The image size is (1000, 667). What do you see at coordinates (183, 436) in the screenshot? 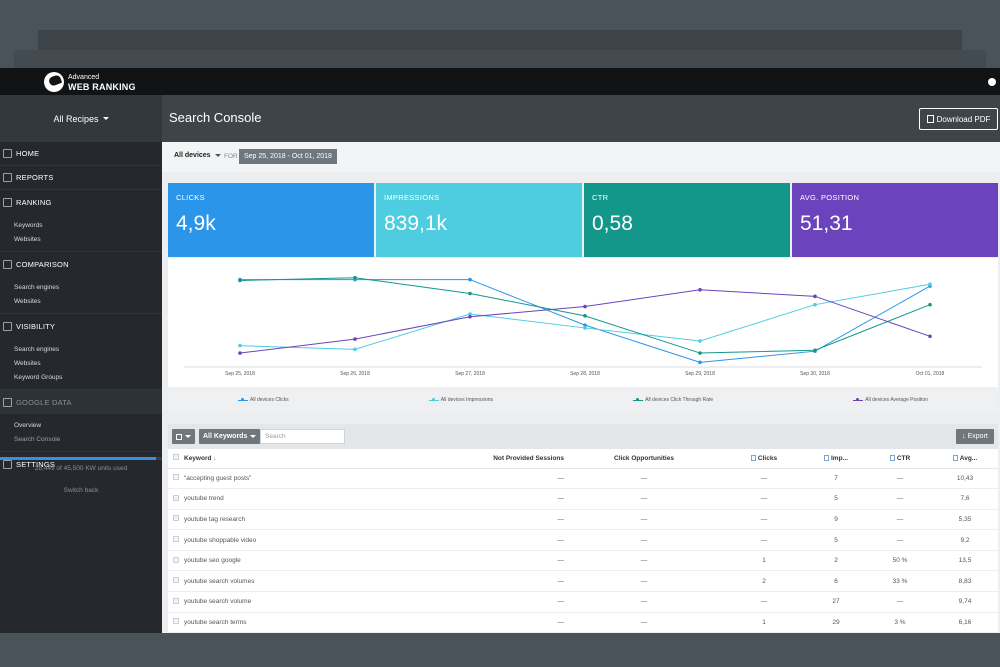
I see `column-picker-button` at bounding box center [183, 436].